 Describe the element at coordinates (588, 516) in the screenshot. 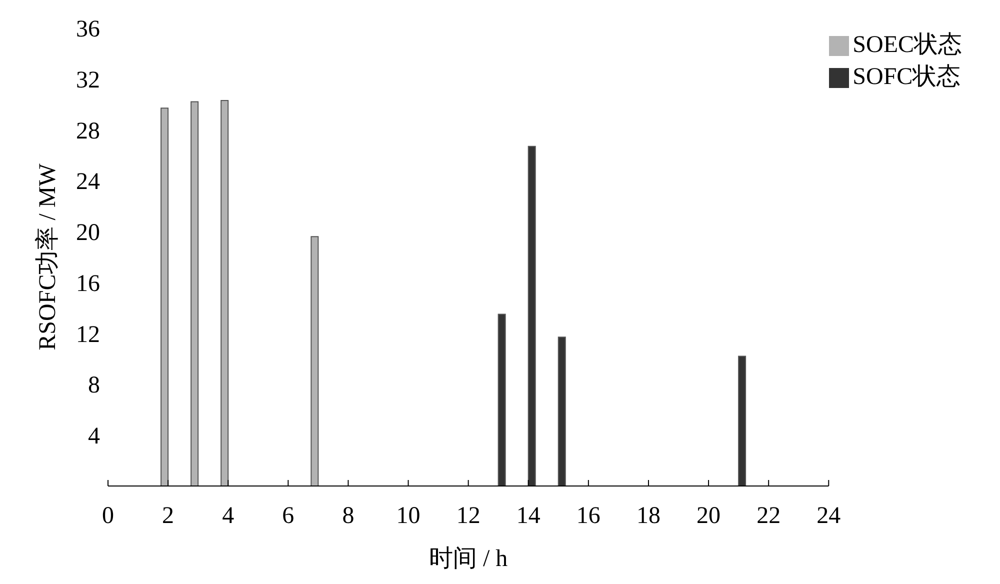

I see `x-tick-label: 16` at that location.